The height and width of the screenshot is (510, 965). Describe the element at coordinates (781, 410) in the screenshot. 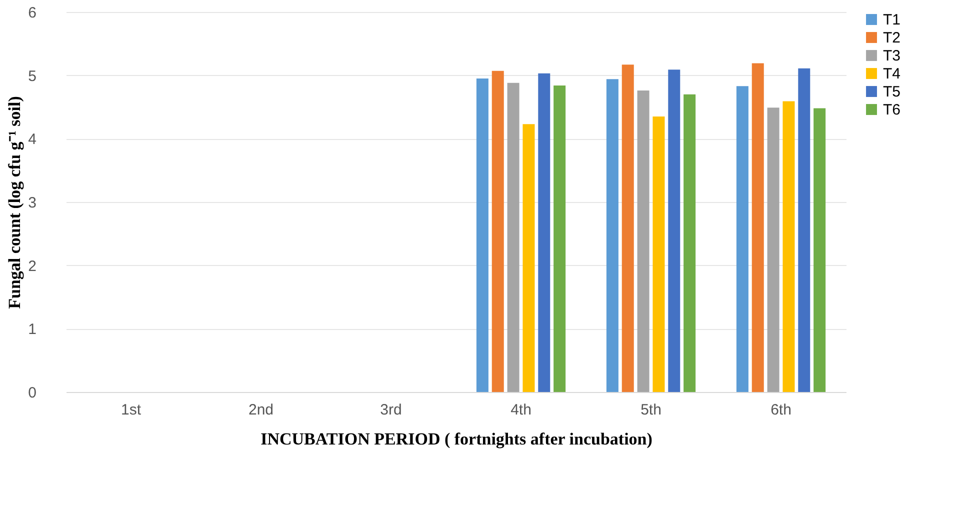

I see `x-tick-label: 6th` at that location.